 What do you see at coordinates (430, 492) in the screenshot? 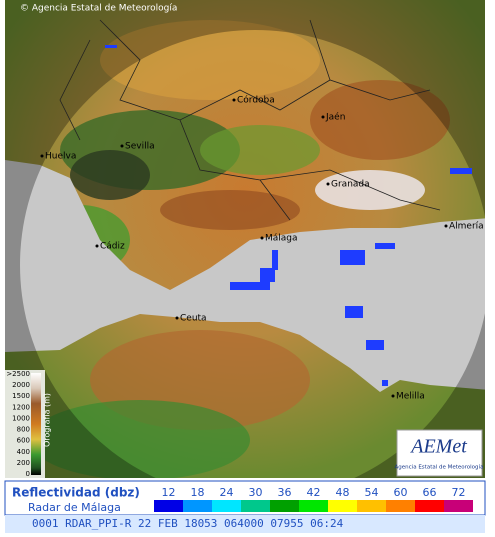
I see `scale-value: 66` at bounding box center [430, 492].